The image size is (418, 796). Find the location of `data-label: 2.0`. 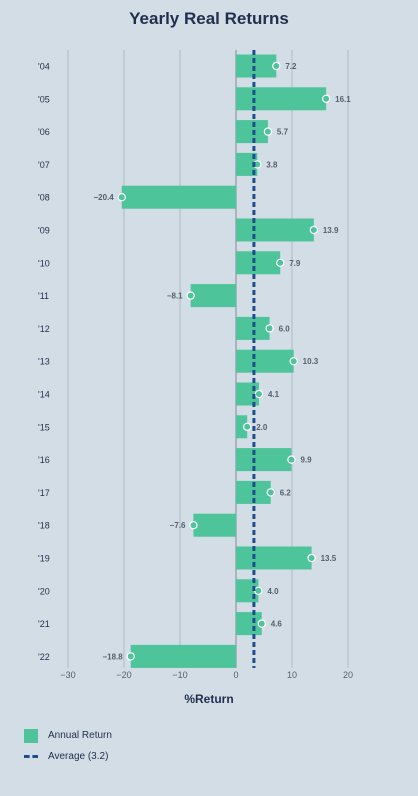

data-label: 2.0 is located at coordinates (262, 427).